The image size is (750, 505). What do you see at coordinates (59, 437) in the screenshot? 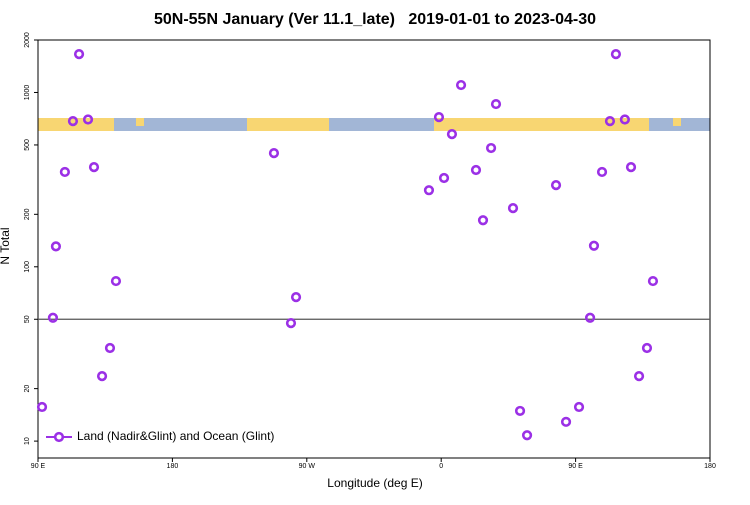
I see `legend-marker` at bounding box center [59, 437].